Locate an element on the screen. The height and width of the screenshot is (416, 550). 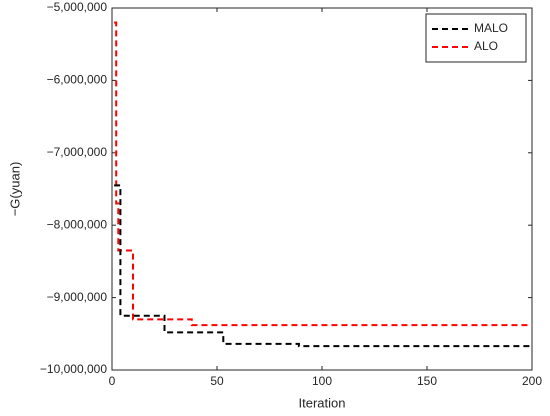
x-tick-label: 50 is located at coordinates (217, 381).